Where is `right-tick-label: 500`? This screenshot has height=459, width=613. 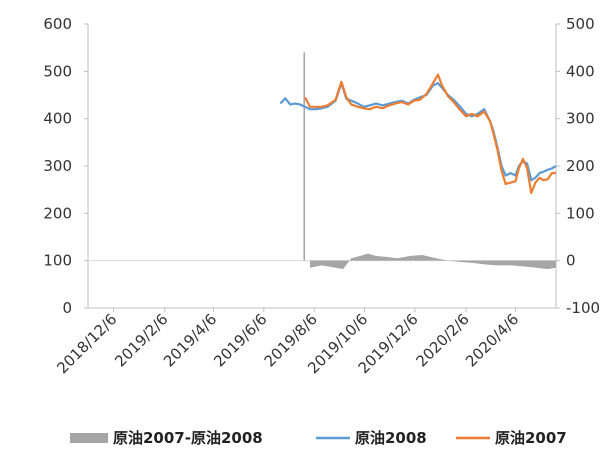 right-tick-label: 500 is located at coordinates (580, 24).